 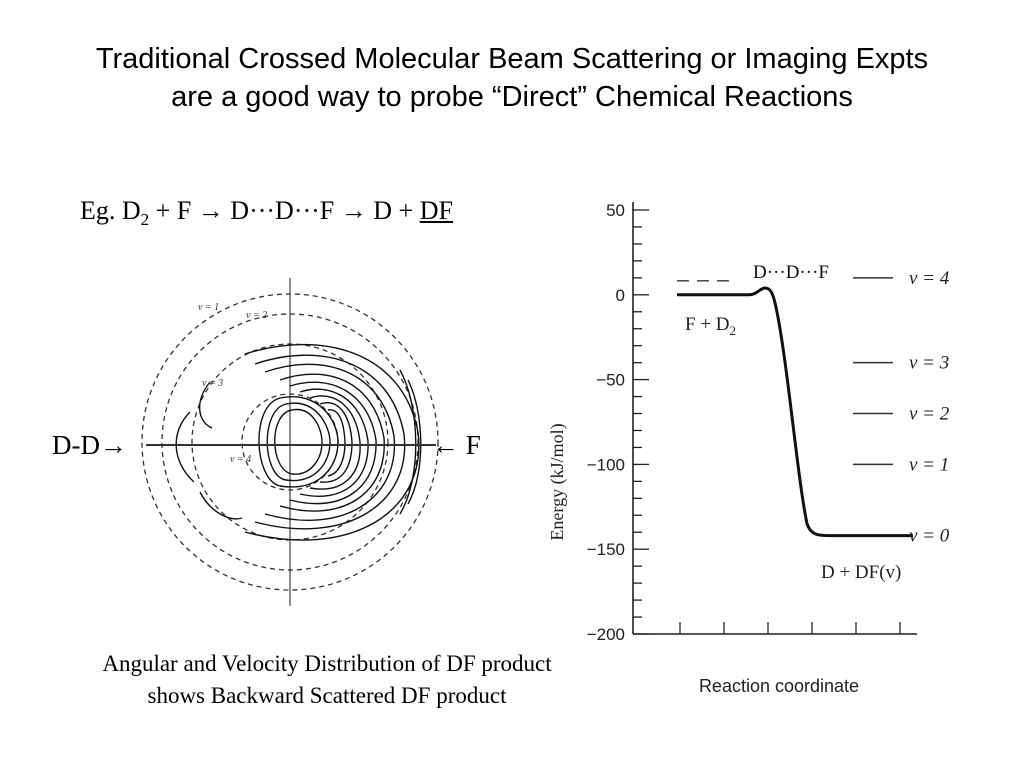 What do you see at coordinates (606, 549) in the screenshot?
I see `y-tick-label: −150` at bounding box center [606, 549].